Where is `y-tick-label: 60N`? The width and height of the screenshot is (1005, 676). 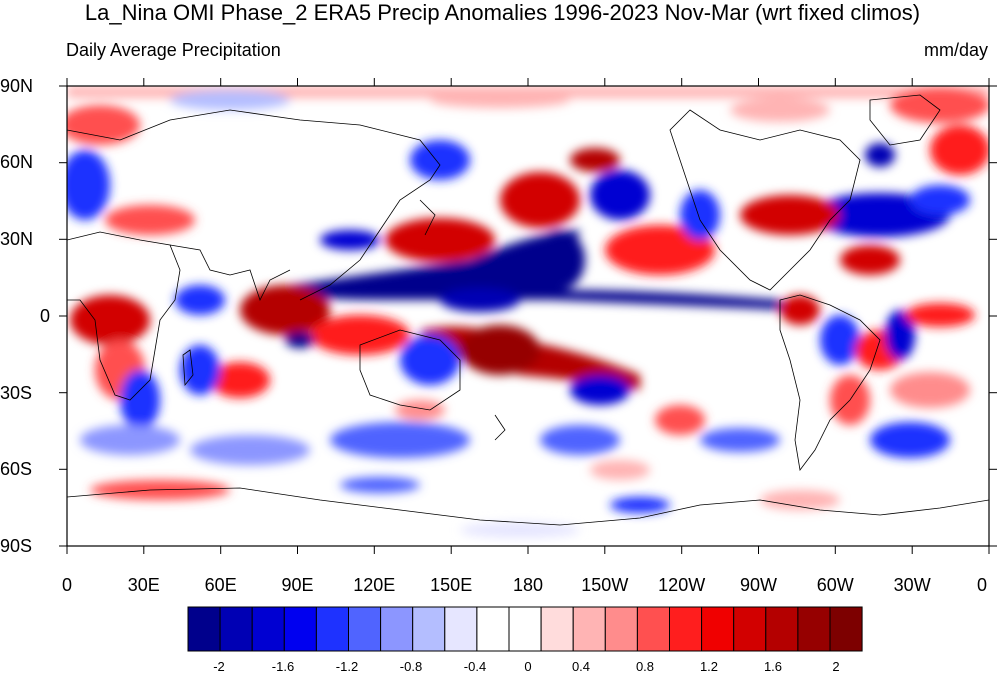 y-tick-label: 60N is located at coordinates (17, 162).